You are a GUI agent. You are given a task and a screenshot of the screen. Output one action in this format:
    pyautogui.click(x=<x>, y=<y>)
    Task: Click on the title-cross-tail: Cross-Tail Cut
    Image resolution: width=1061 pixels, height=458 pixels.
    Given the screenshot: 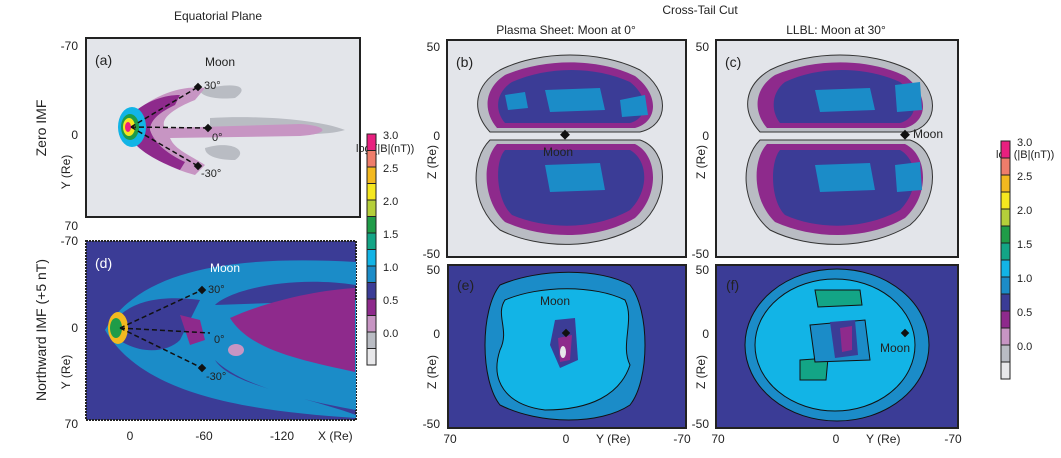 What is the action you would take?
    pyautogui.click(x=700, y=10)
    